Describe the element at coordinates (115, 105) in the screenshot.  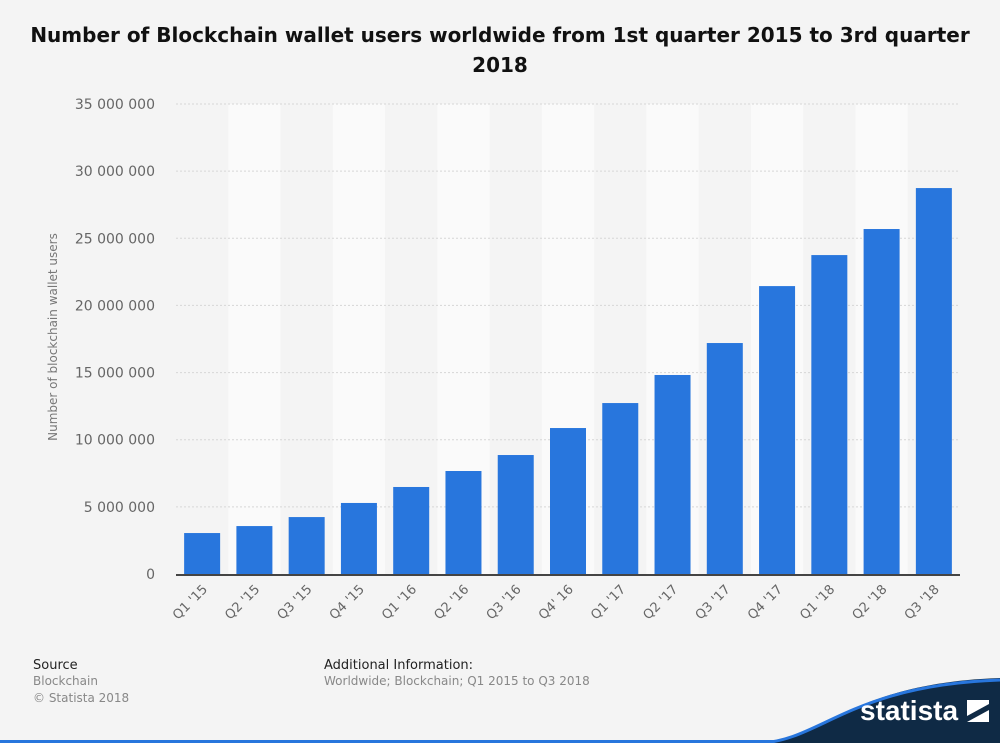
I see `y-tick-label: 35 000 000` at that location.